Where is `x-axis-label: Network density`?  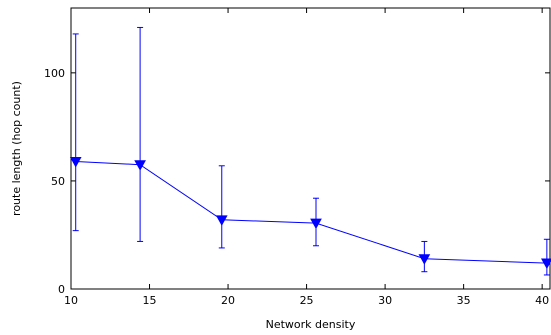 x-axis-label: Network density is located at coordinates (311, 324).